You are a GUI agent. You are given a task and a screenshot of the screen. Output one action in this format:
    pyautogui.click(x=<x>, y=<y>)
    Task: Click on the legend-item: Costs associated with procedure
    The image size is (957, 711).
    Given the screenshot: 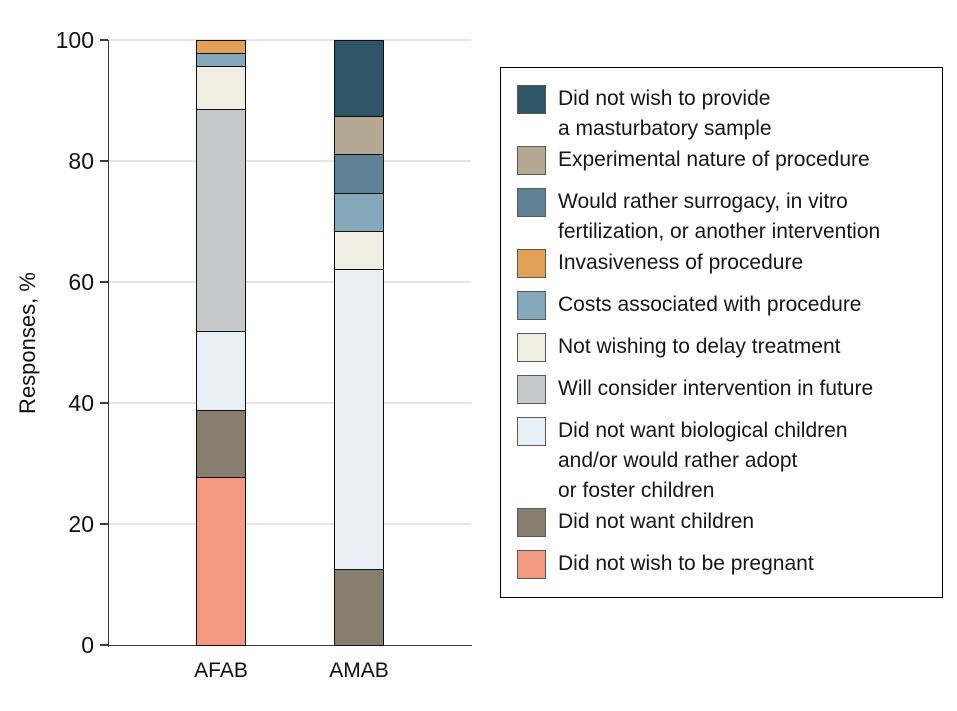 What is the action you would take?
    pyautogui.click(x=726, y=305)
    